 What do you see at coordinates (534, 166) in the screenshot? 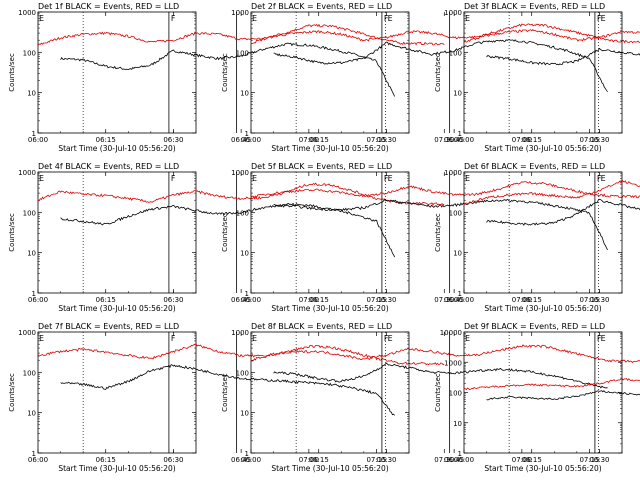
I see `panel-title: Det 6f BLACK = Events, RED = LLD` at bounding box center [534, 166].